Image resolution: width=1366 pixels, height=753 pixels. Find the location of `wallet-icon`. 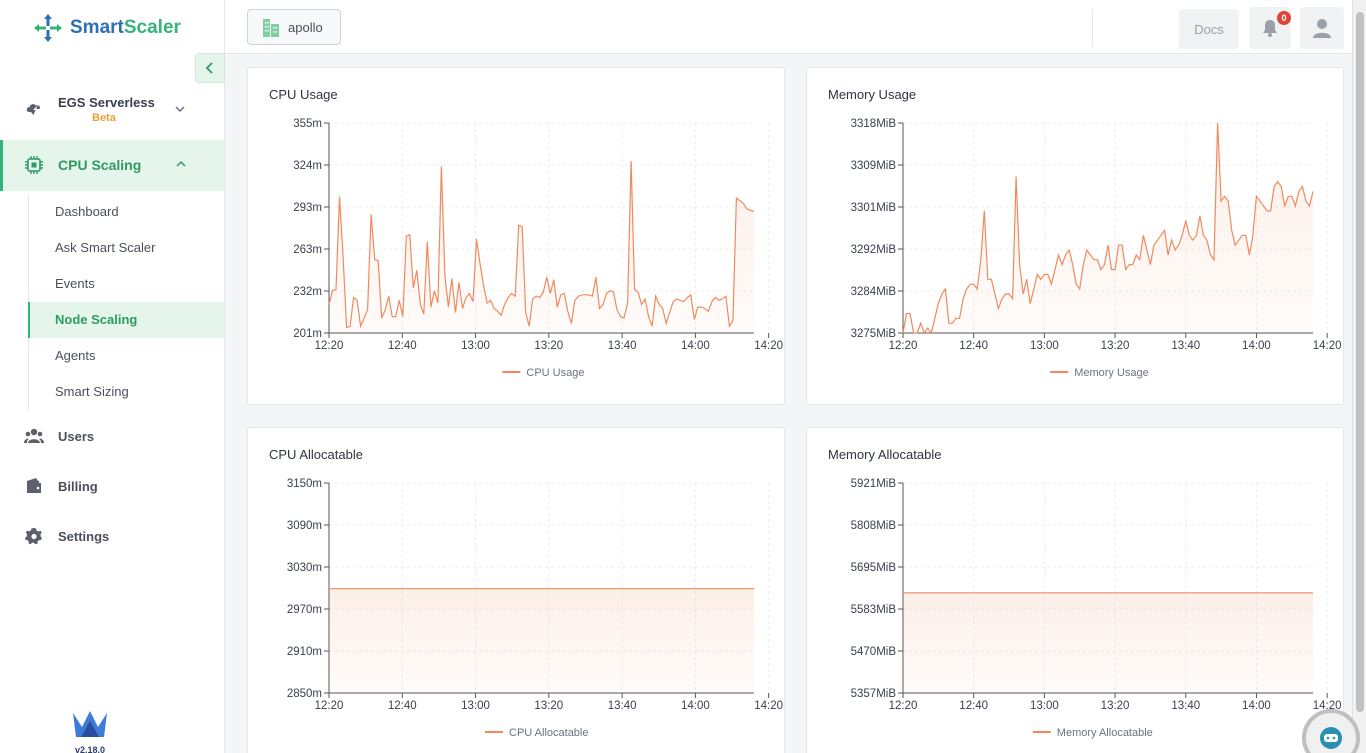

wallet-icon is located at coordinates (34, 485).